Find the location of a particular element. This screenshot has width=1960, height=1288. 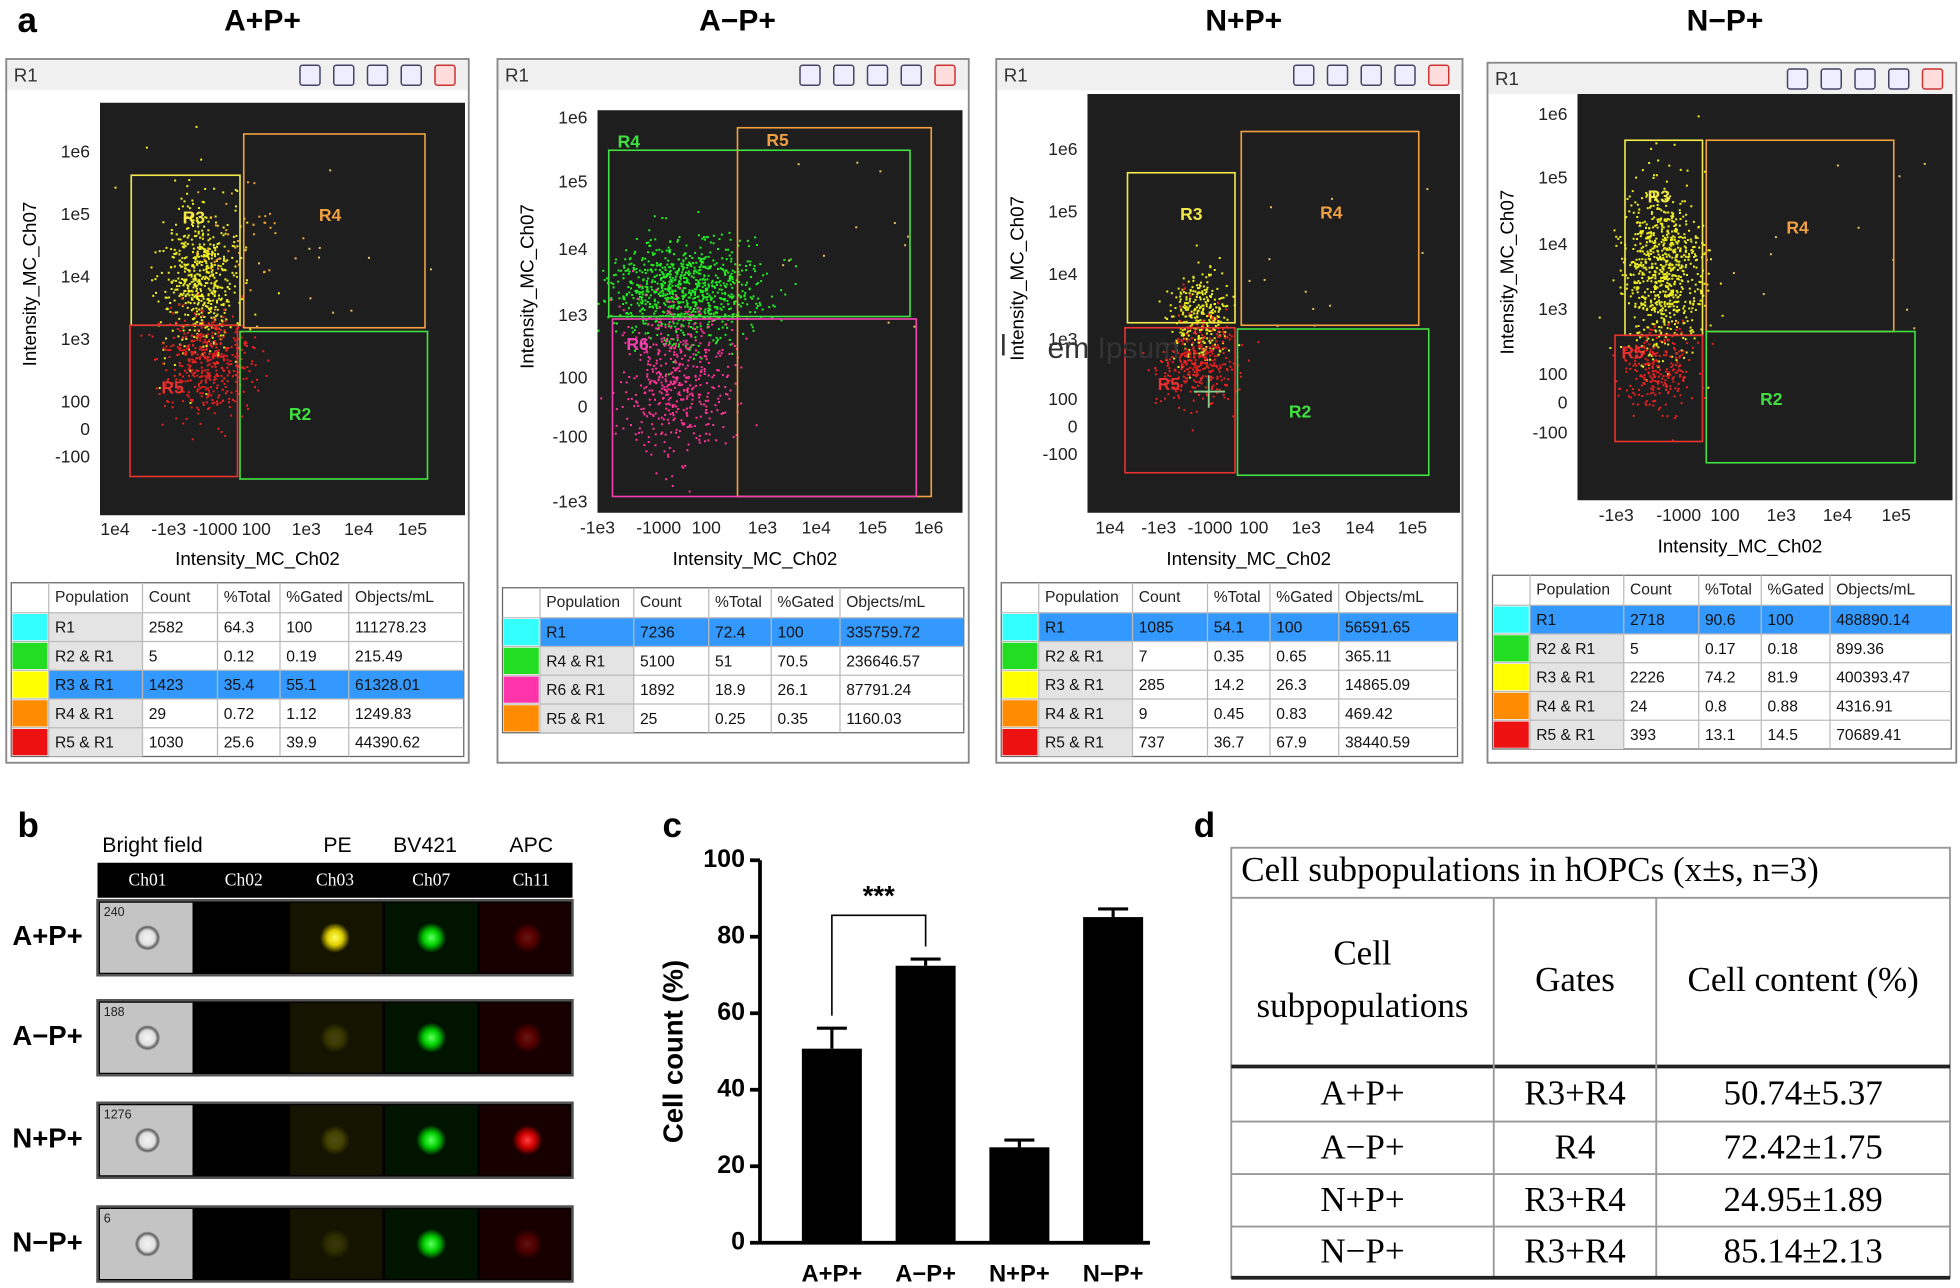

table-cell: 1160.03 is located at coordinates (873, 719).